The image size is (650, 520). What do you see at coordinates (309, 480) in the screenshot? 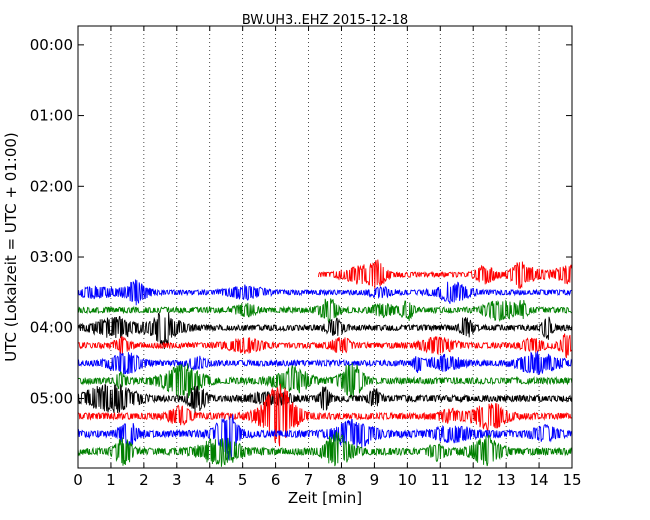
I see `x-tick-label: 7` at bounding box center [309, 480].